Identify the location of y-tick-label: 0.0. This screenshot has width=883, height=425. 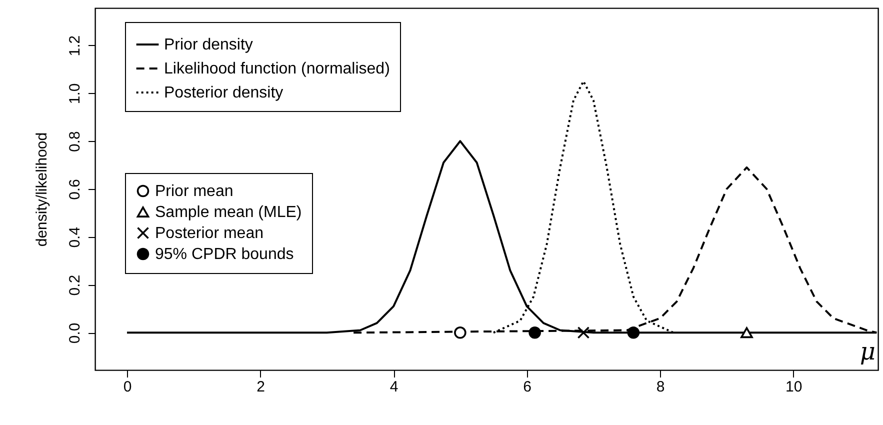
(75, 333).